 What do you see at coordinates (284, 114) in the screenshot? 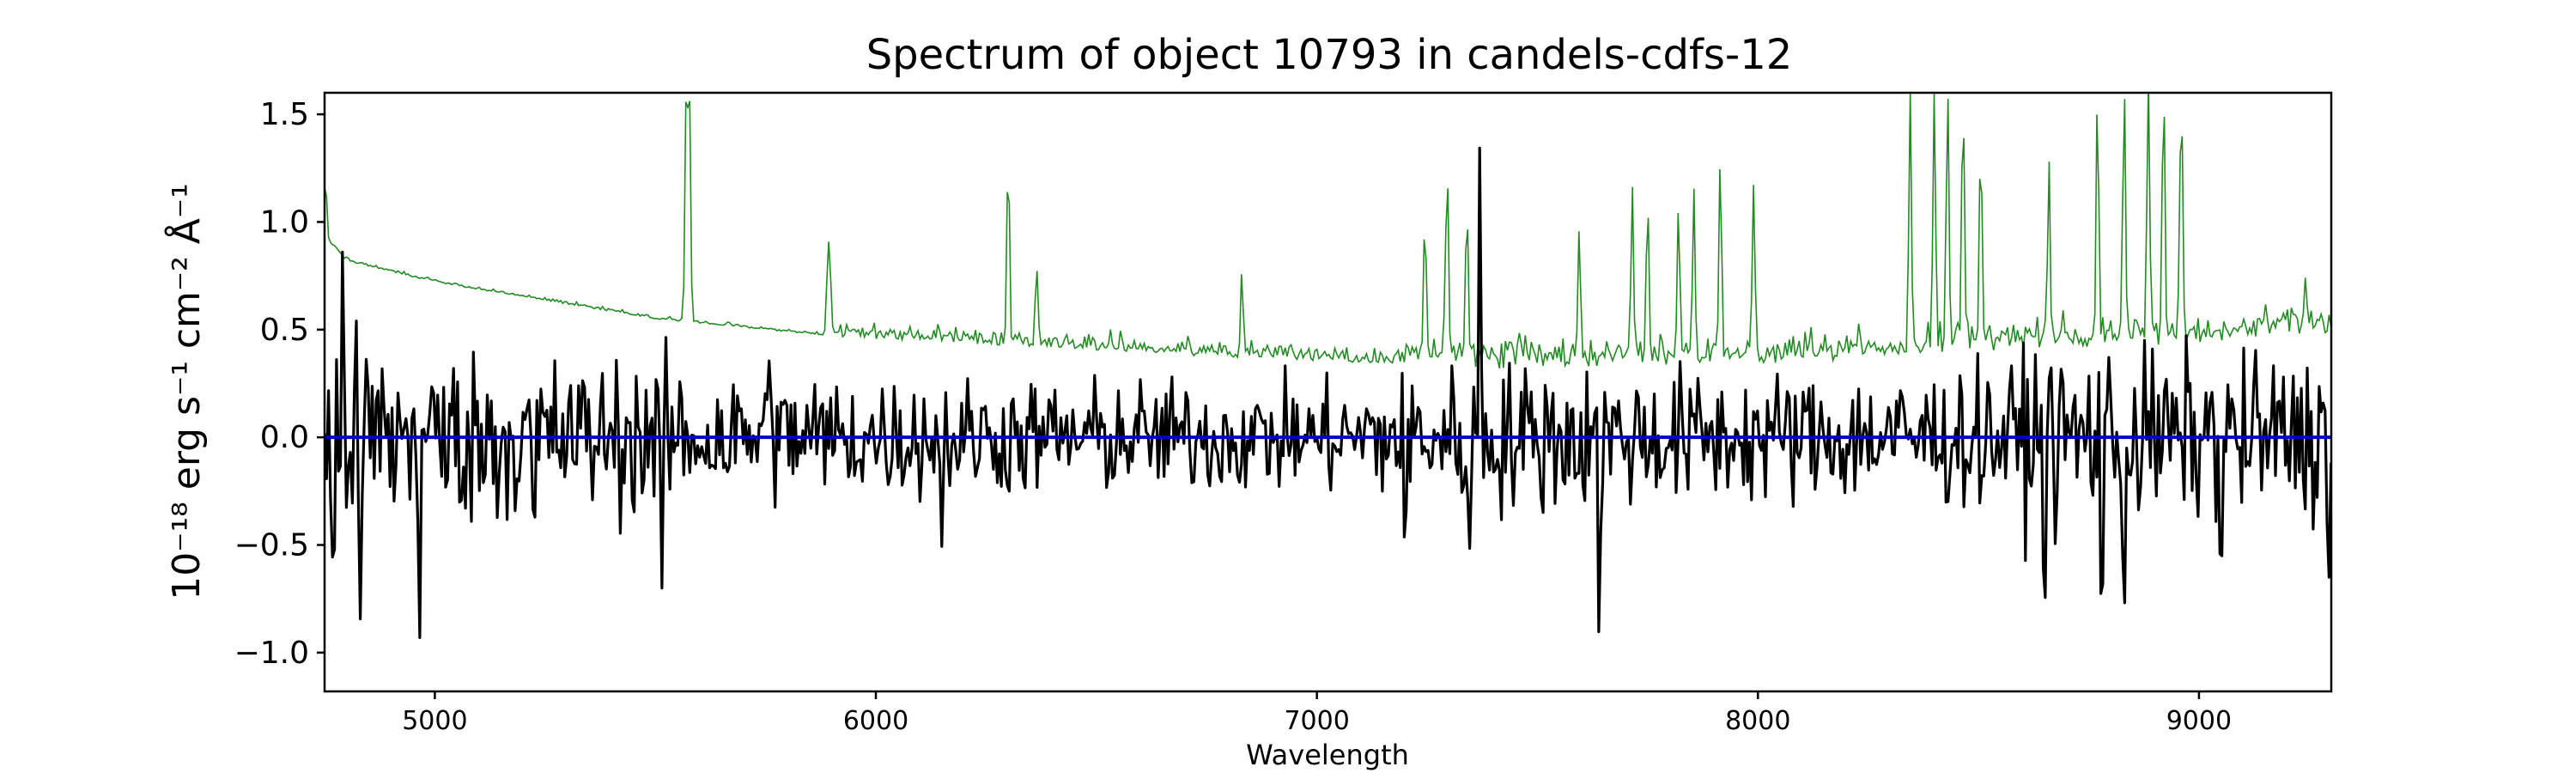
I see `y-tick-label: 1.5` at bounding box center [284, 114].